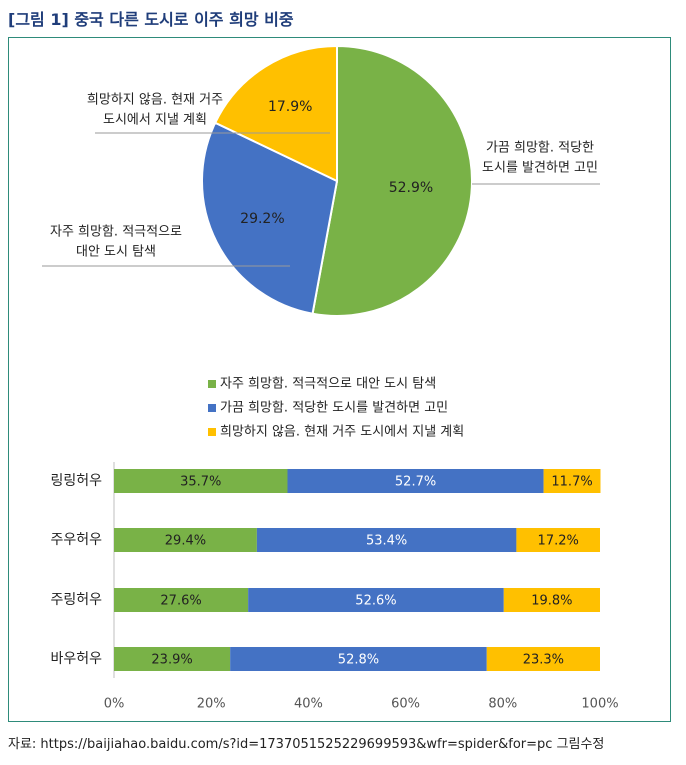 This screenshot has height=765, width=686. I want to click on x-tick-label: 60%, so click(405, 704).